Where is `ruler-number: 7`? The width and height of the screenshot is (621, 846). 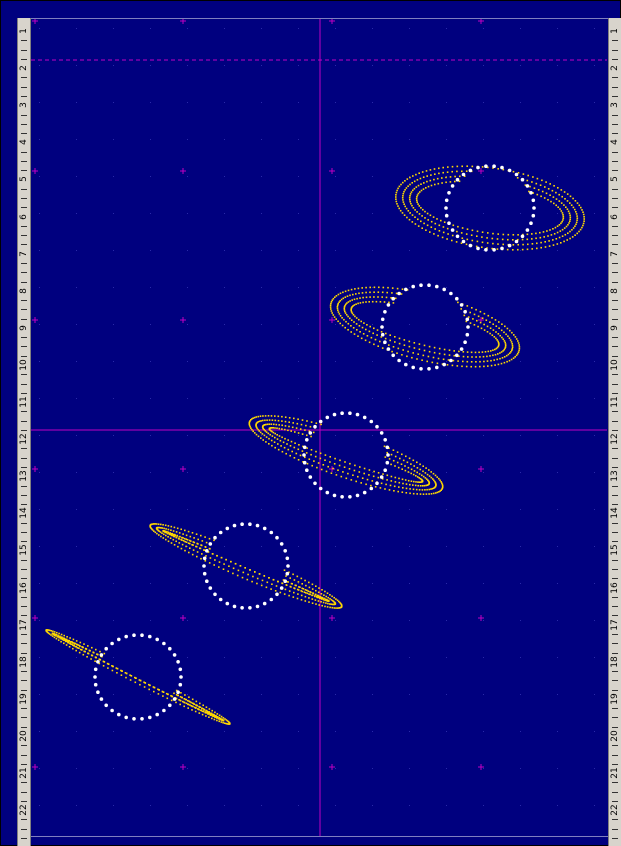 ruler-number: 7 is located at coordinates (24, 253).